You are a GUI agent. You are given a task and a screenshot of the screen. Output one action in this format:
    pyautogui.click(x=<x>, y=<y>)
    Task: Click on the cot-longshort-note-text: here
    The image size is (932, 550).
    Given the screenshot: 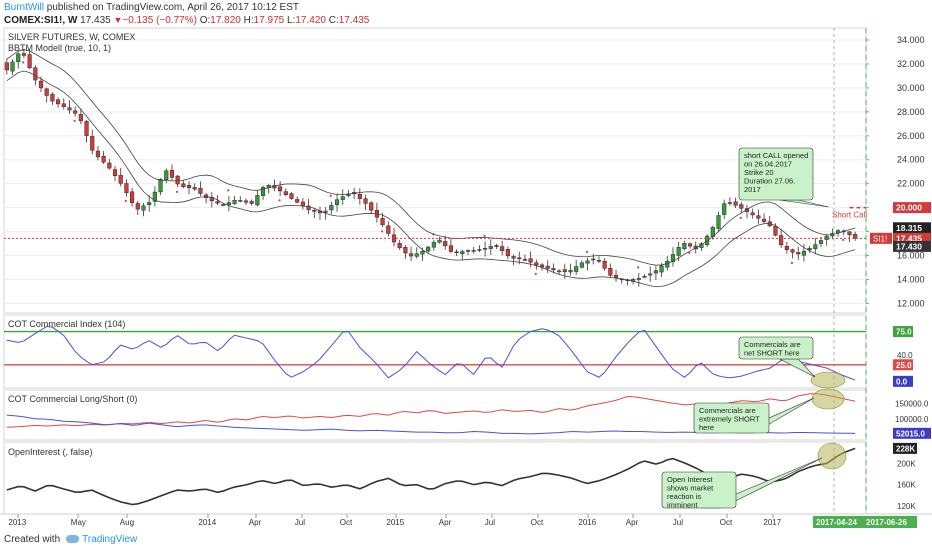 What is the action you would take?
    pyautogui.click(x=706, y=427)
    